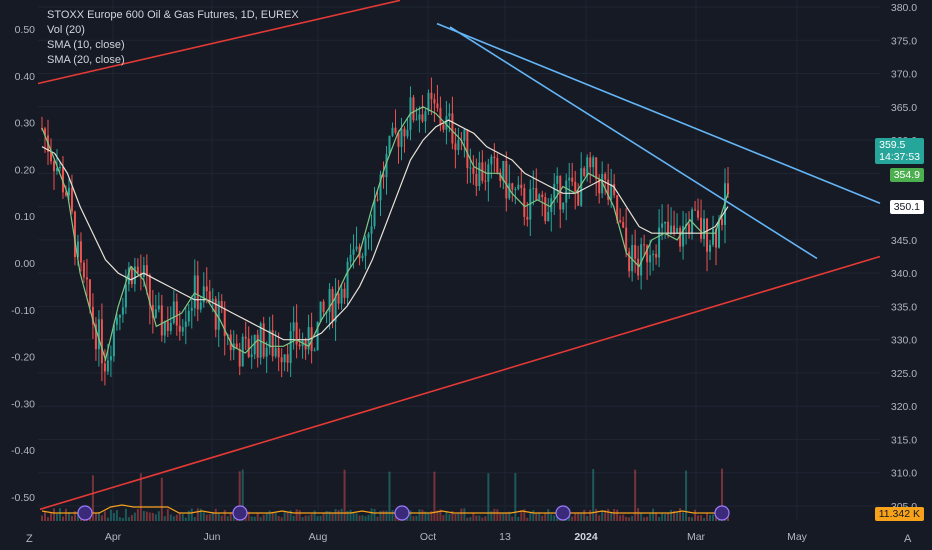  I want to click on legend-volume: Vol (20), so click(66, 30).